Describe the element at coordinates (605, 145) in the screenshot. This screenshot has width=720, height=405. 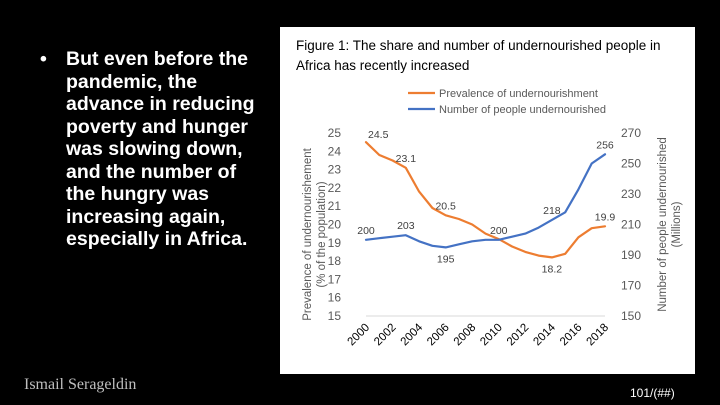
I see `data-label: 256` at that location.